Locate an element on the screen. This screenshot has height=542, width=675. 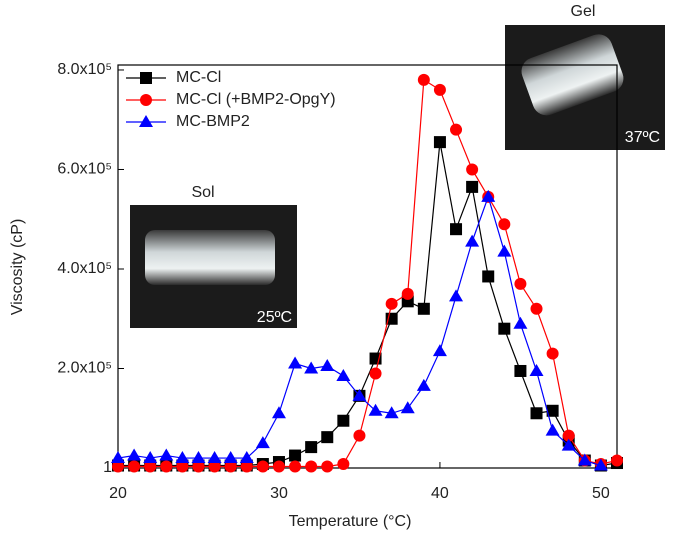
legend-label: MC-BMP2 is located at coordinates (213, 121).